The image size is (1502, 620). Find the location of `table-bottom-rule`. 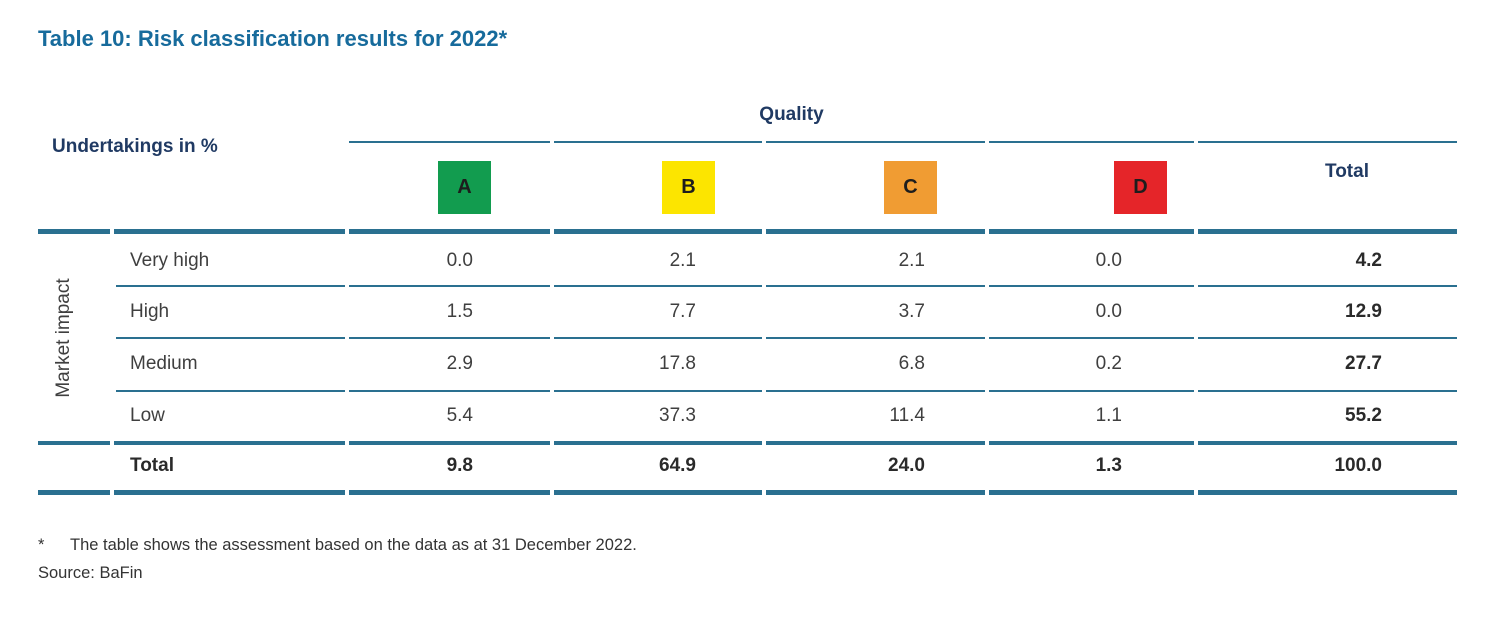

table-bottom-rule is located at coordinates (747, 492).